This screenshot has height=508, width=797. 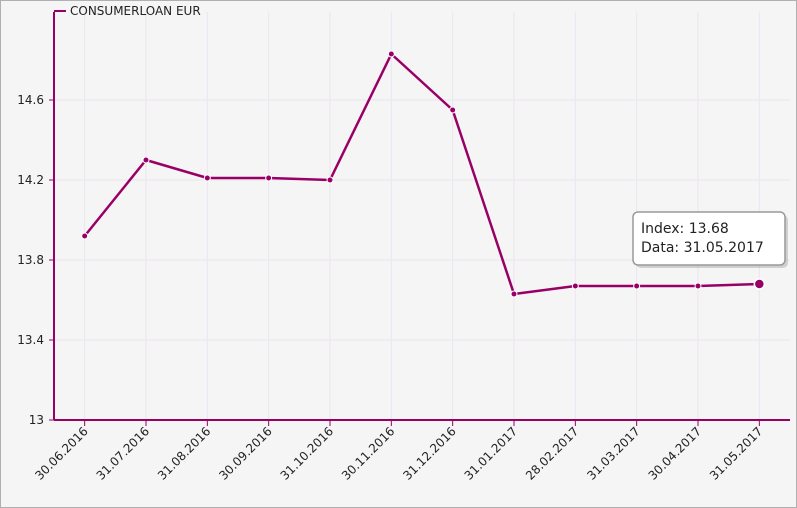 What do you see at coordinates (702, 248) in the screenshot?
I see `tooltip-line: Data: 31.05.2017` at bounding box center [702, 248].